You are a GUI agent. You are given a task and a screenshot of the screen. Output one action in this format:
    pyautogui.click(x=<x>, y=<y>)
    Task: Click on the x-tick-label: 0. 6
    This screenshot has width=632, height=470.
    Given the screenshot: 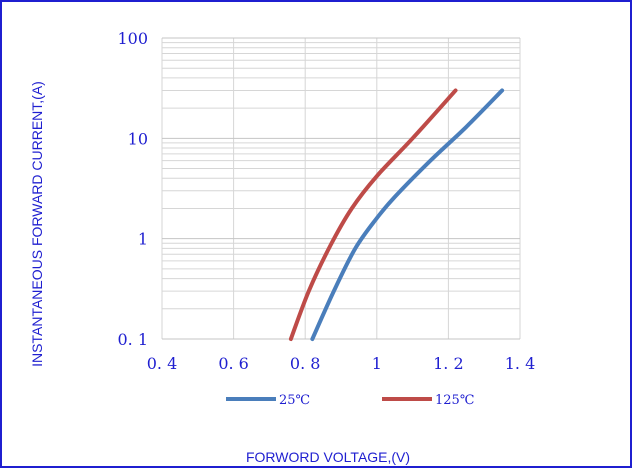 What is the action you would take?
    pyautogui.click(x=233, y=363)
    